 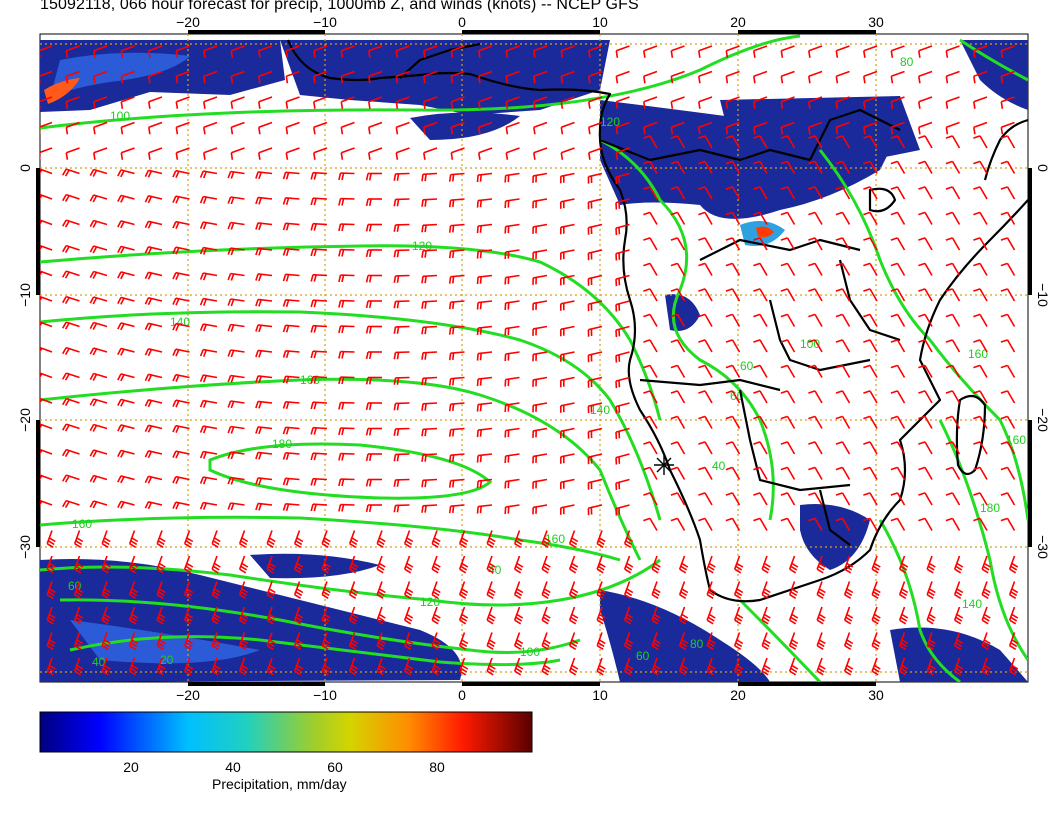 I want to click on lon-ticks-bottom: −20 −10 0 10 20 30, so click(x=530, y=695).